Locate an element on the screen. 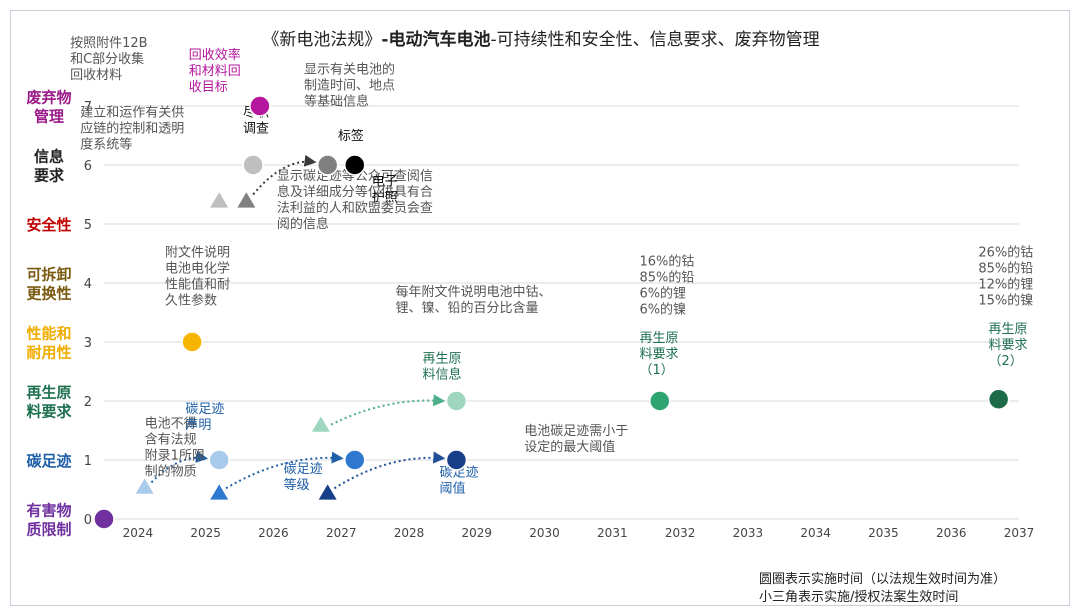 This screenshot has height=616, width=1080. annotation-text: 85%的铅 is located at coordinates (1005, 268).